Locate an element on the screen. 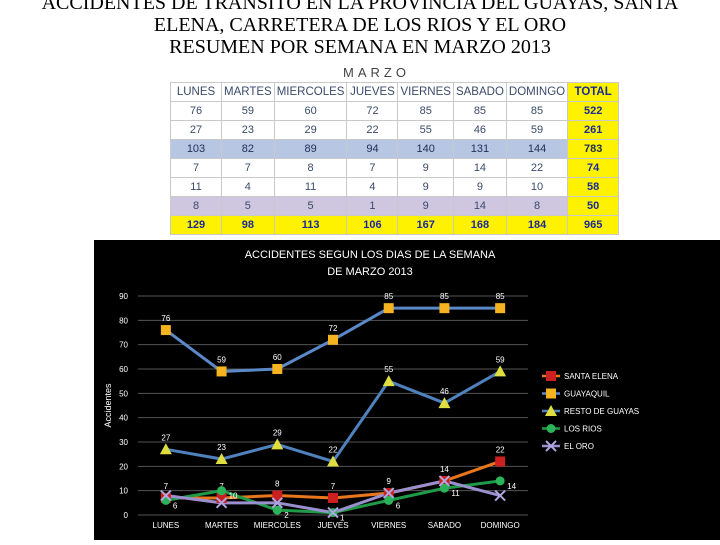 The image size is (720, 545). data-label: 27 is located at coordinates (165, 437).